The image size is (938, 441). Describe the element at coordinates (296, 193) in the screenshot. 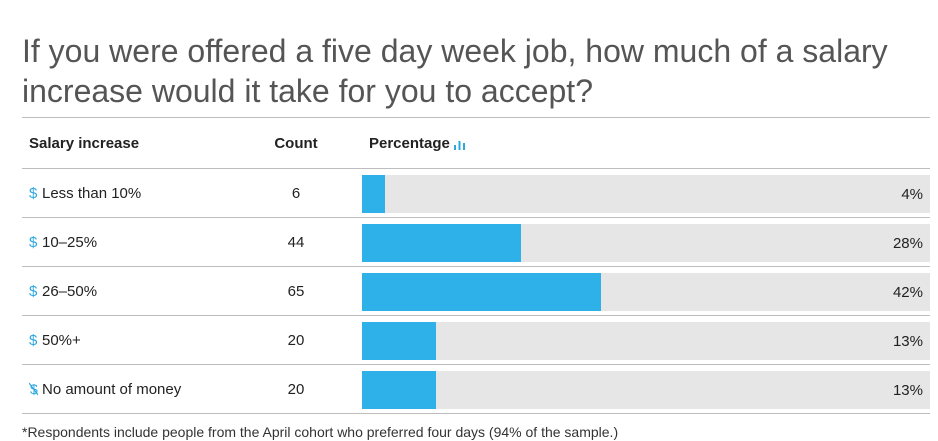

I see `count-cell: 6` at that location.